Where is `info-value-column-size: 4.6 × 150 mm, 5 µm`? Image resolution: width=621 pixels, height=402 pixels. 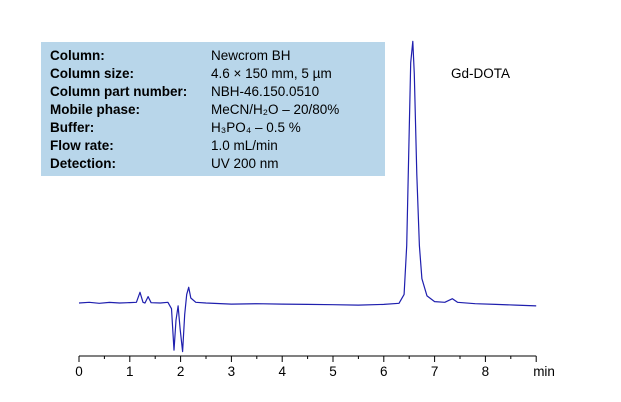 info-value-column-size: 4.6 × 150 mm, 5 µm is located at coordinates (271, 73).